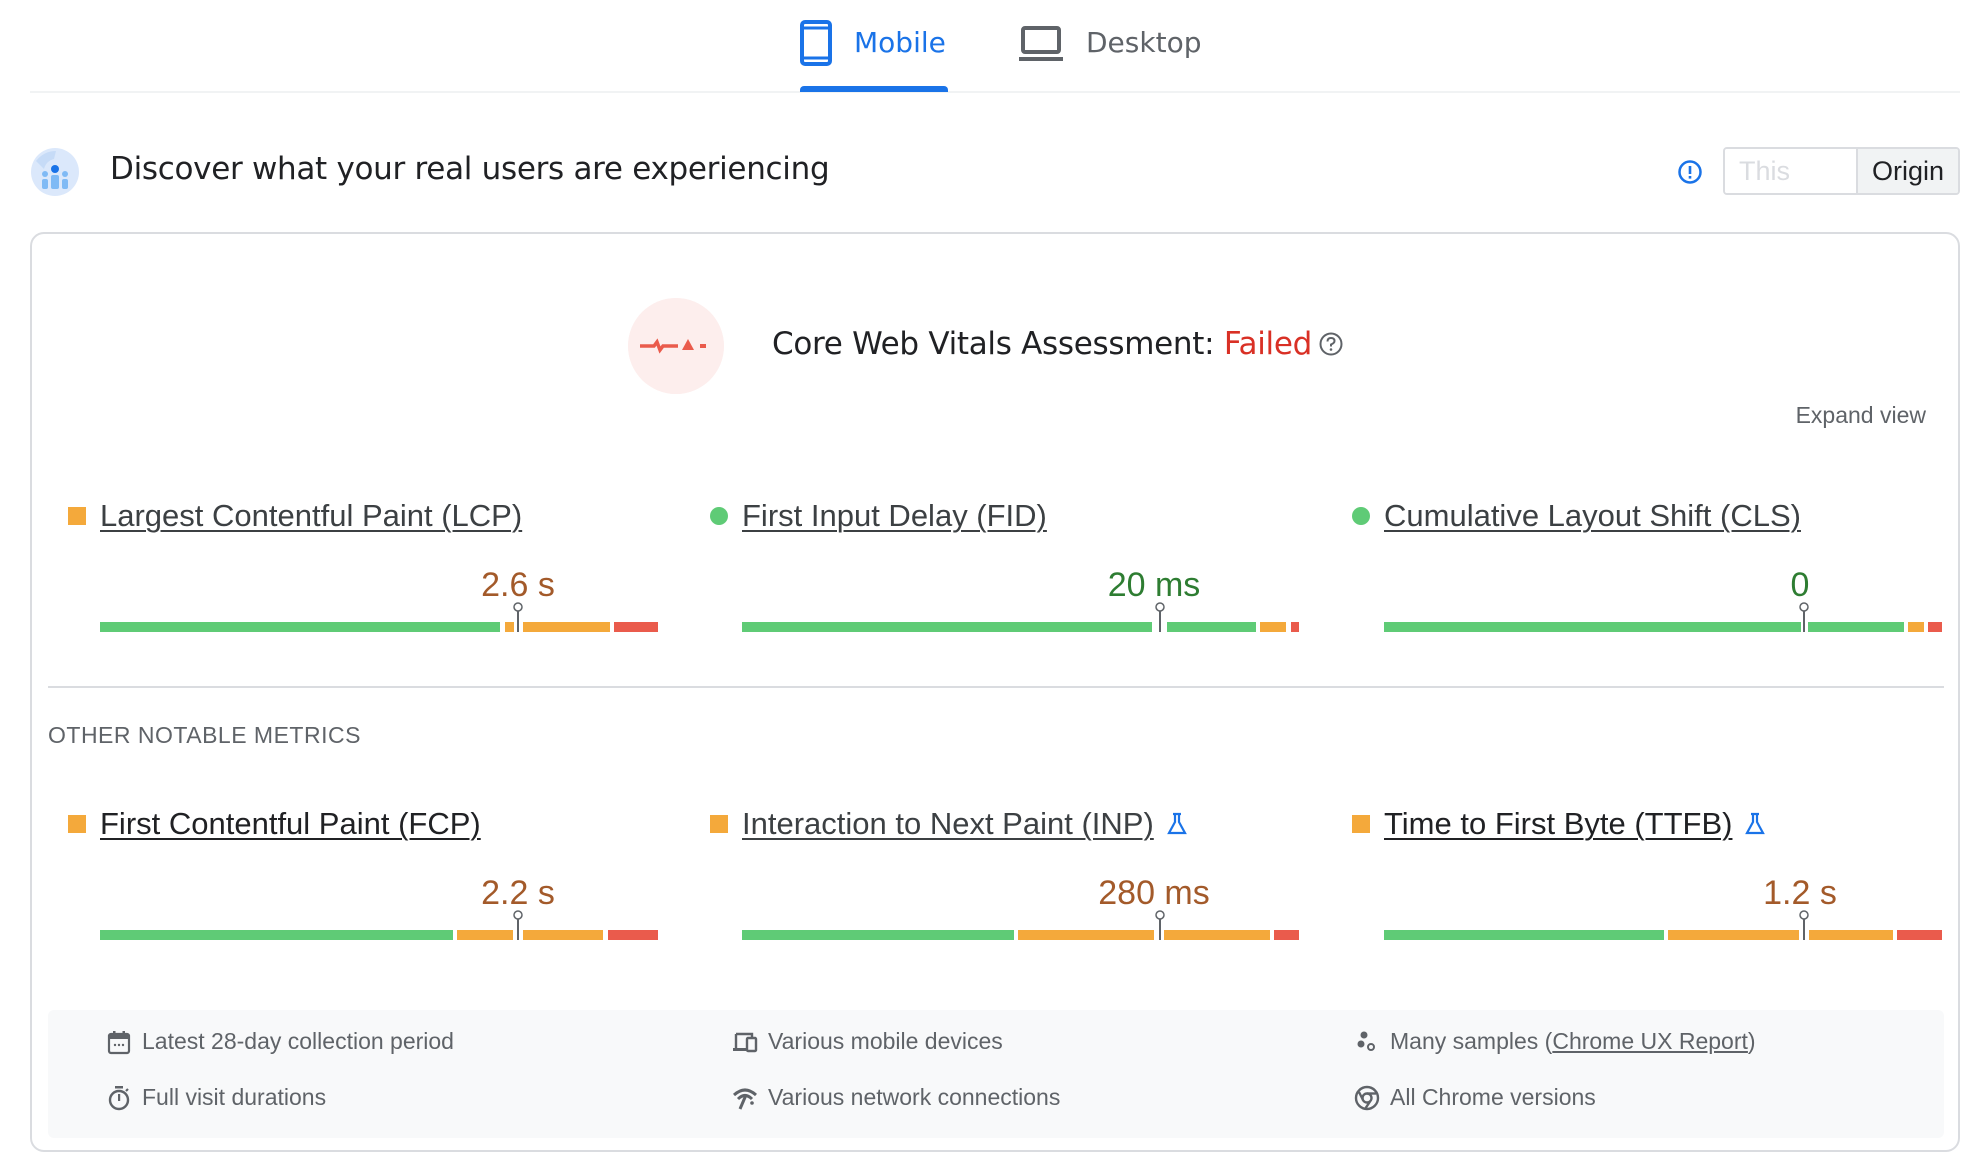  Describe the element at coordinates (1860, 415) in the screenshot. I see `expand-view-button: Expand view` at that location.